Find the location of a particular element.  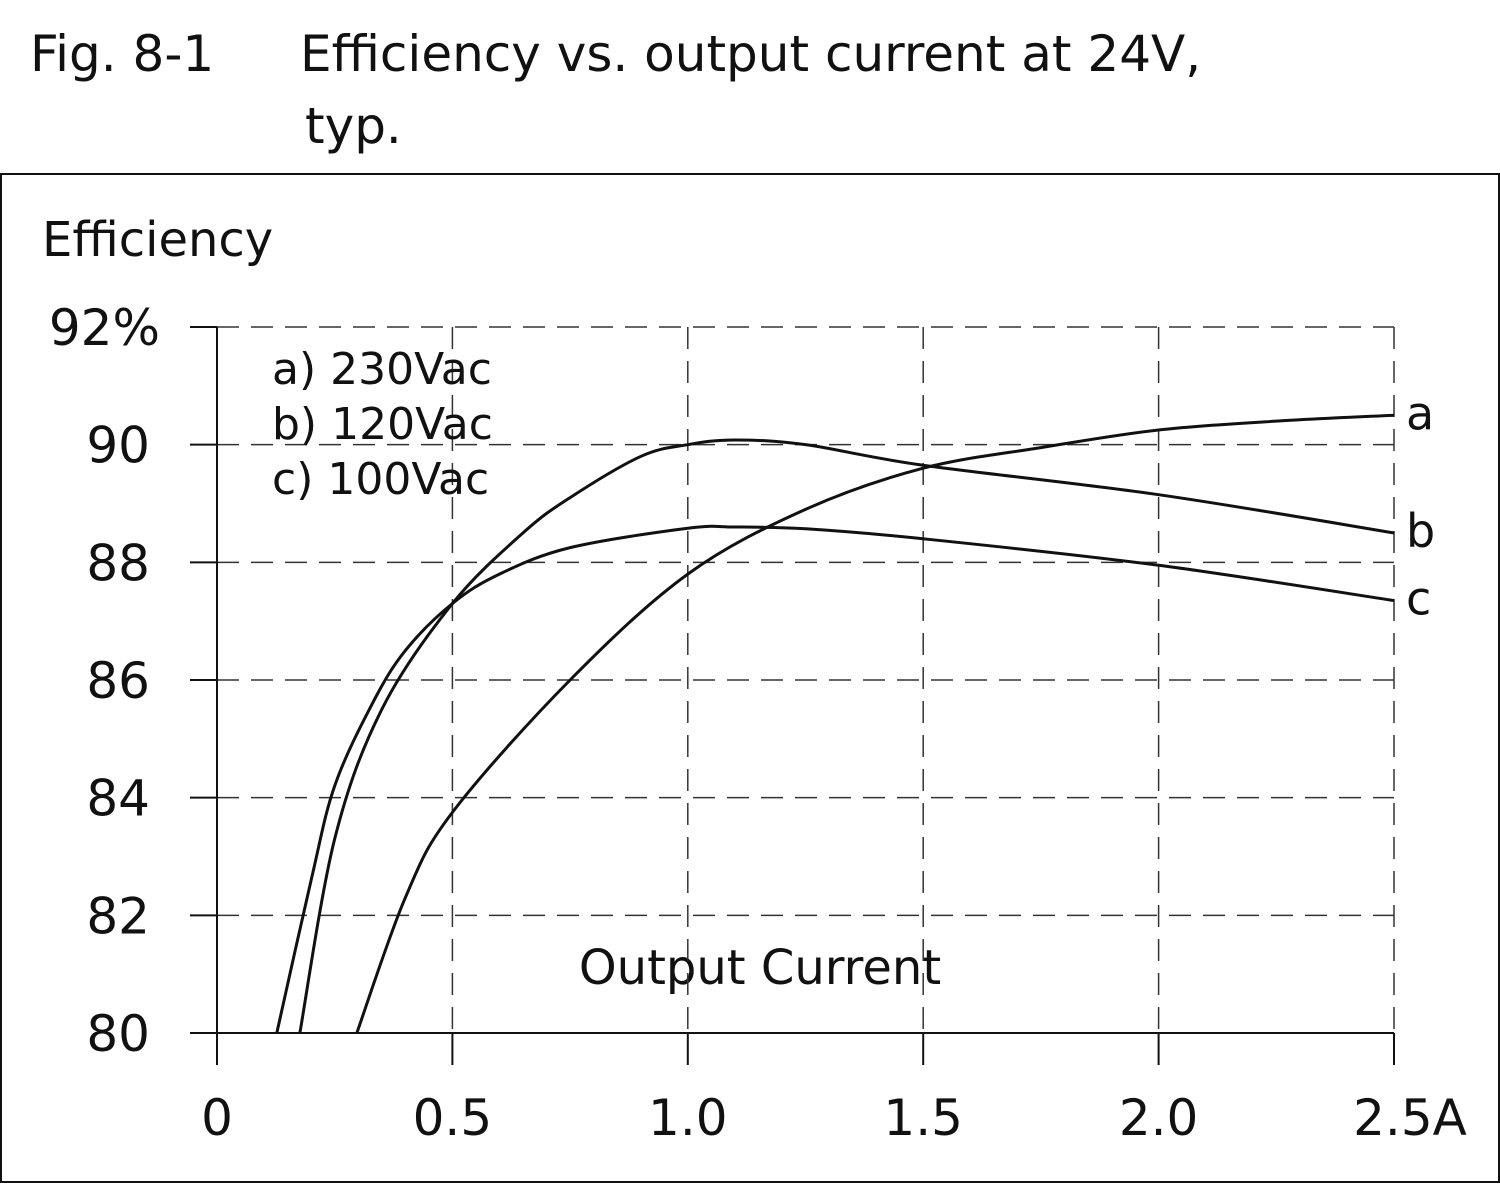

x-axis-label: Output Current is located at coordinates (760, 968).